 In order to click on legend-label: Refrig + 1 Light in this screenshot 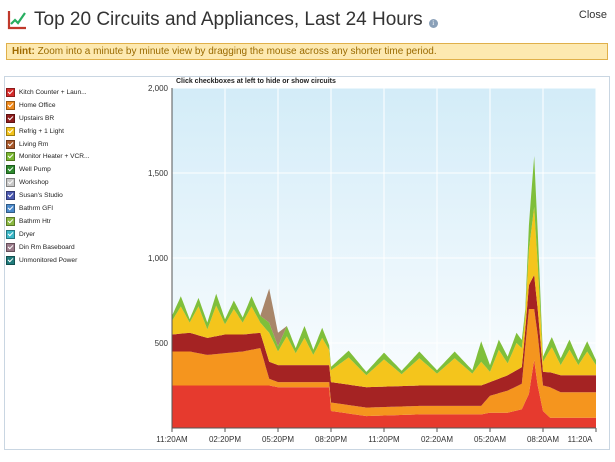, I will do `click(41, 131)`.